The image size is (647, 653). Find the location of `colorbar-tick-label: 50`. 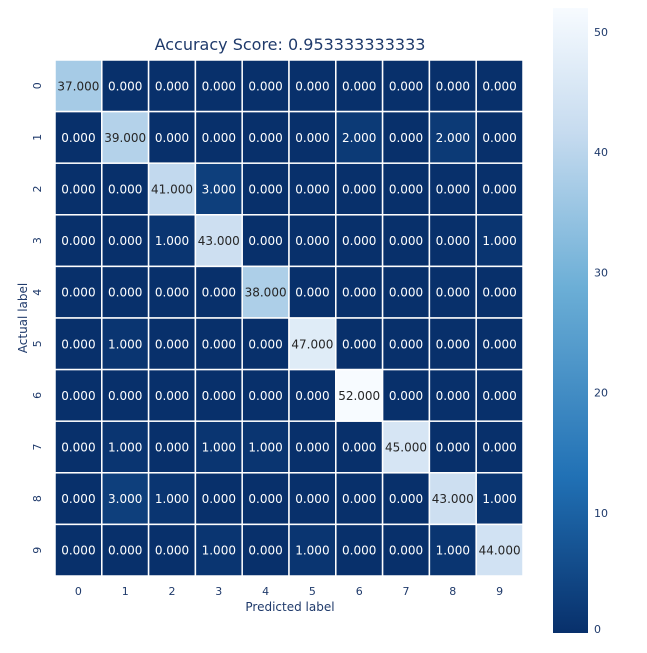

colorbar-tick-label: 50 is located at coordinates (601, 32).